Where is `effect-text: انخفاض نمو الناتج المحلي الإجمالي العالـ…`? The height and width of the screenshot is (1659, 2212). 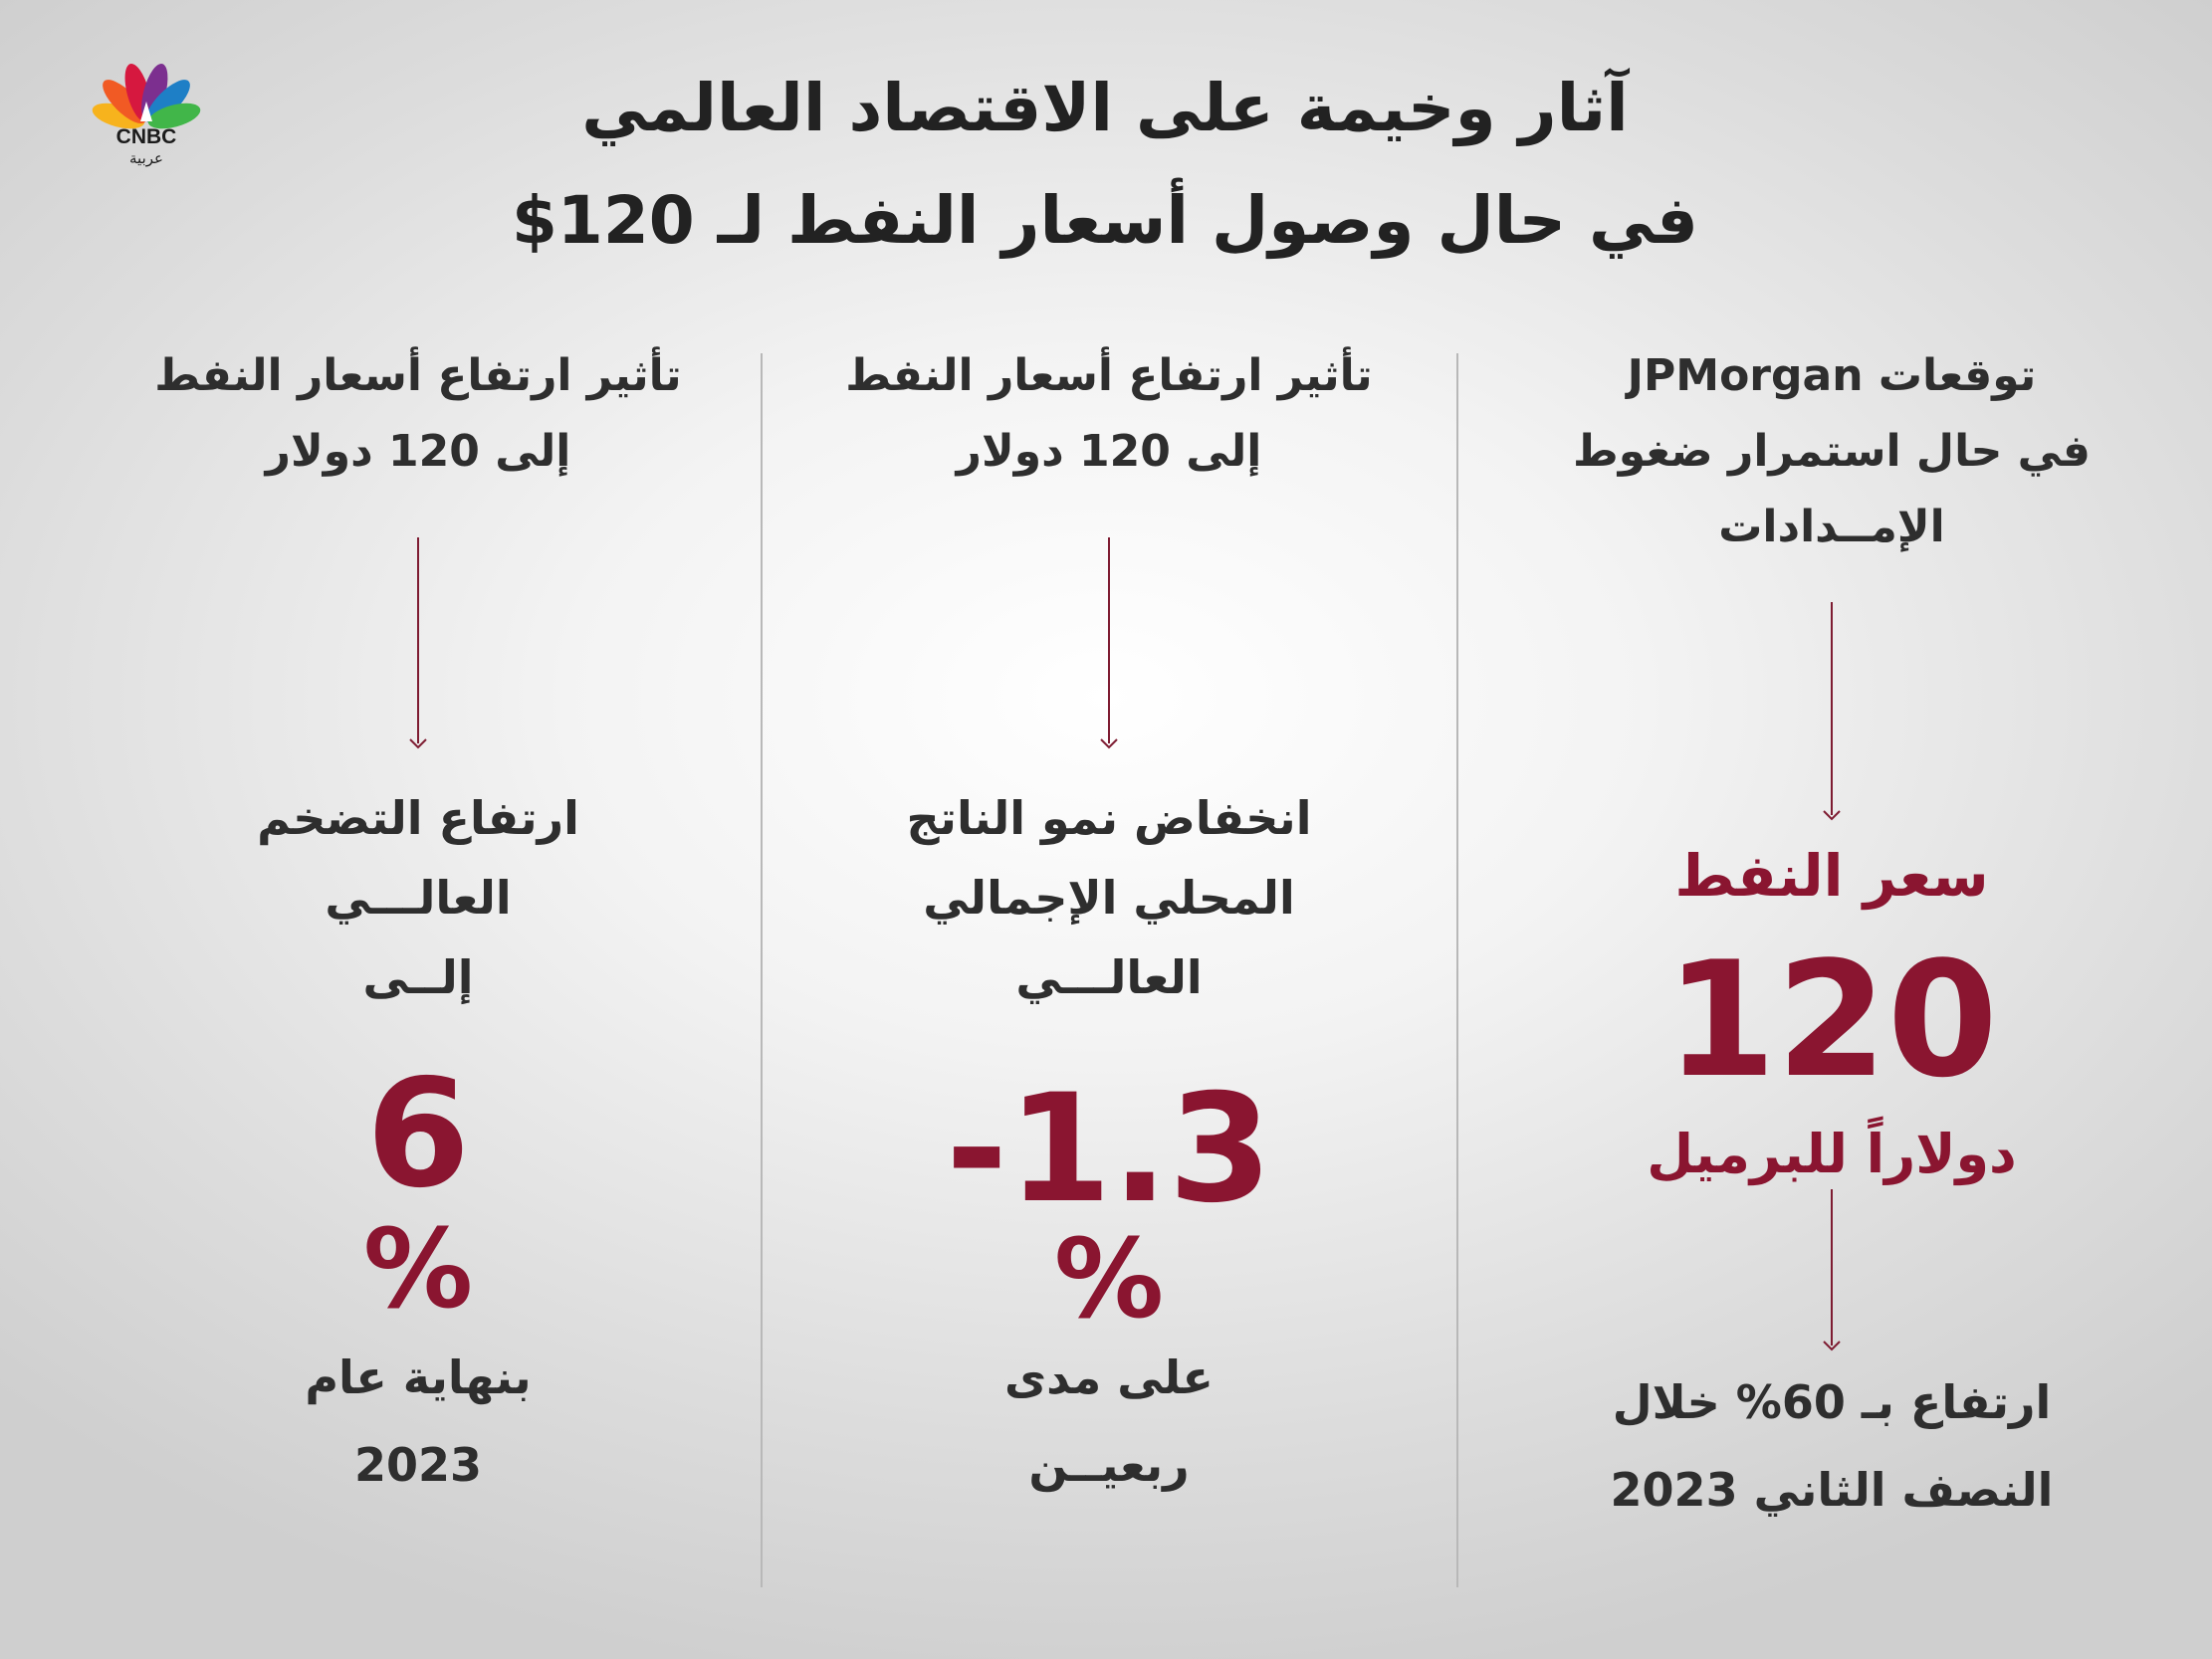
effect-text: انخفاض نمو الناتج المحلي الإجمالي العالـ… is located at coordinates (1109, 897).